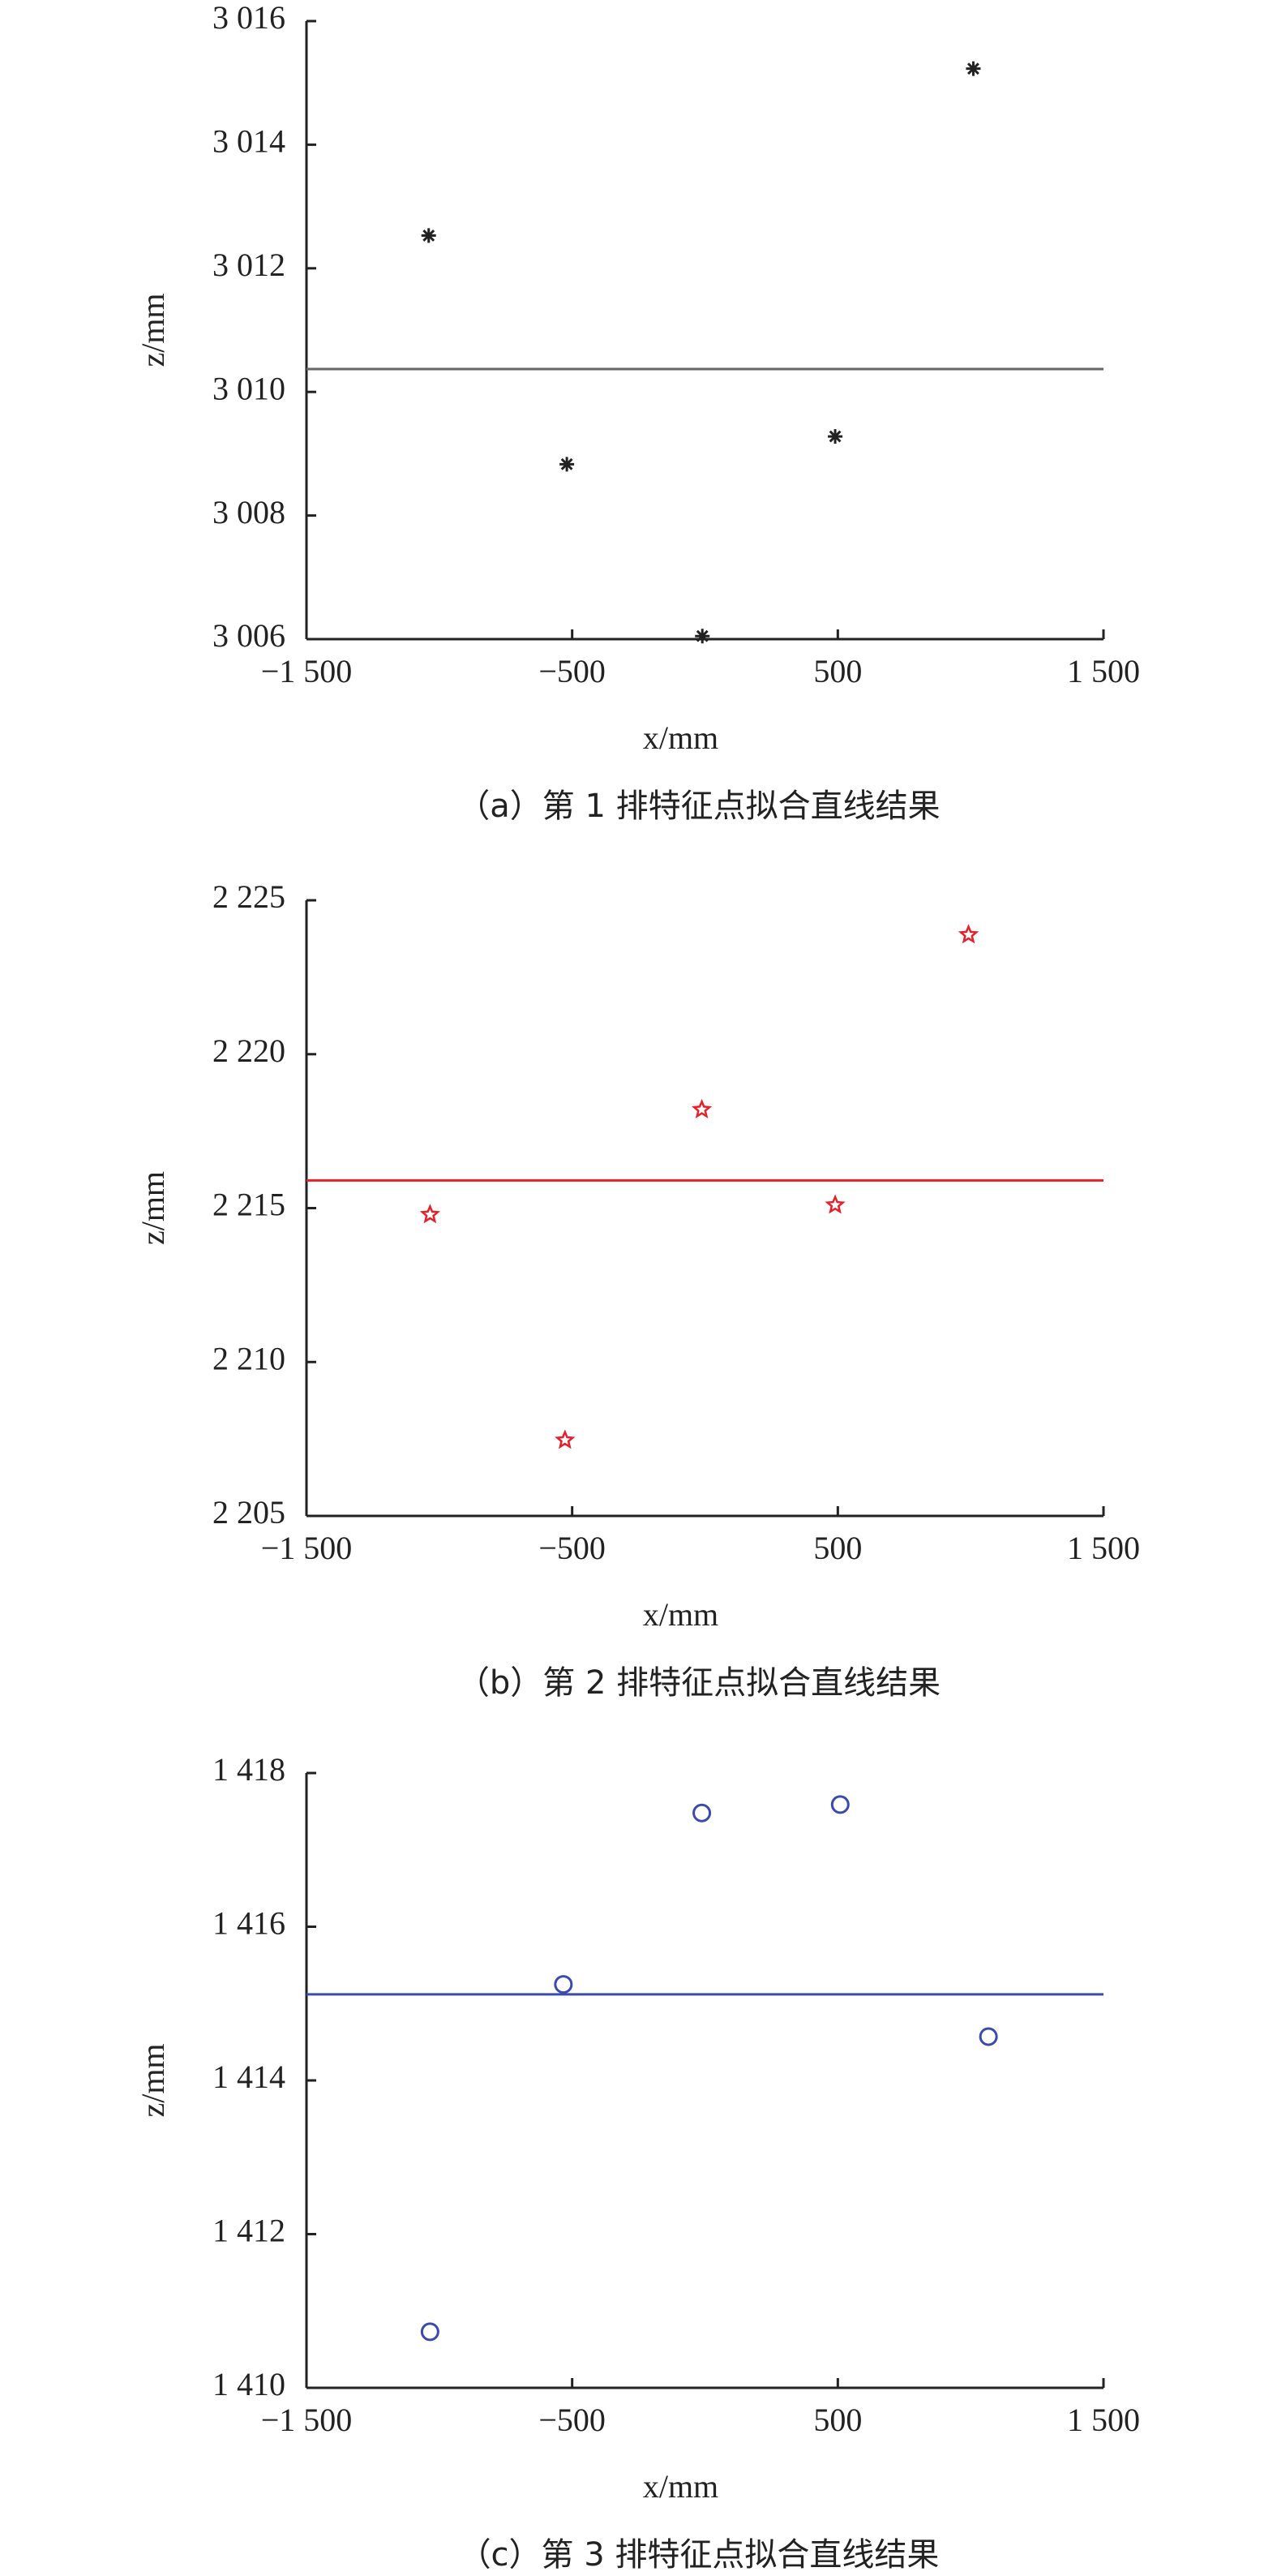  Describe the element at coordinates (248, 2231) in the screenshot. I see `y-tick-label: 1 412` at that location.